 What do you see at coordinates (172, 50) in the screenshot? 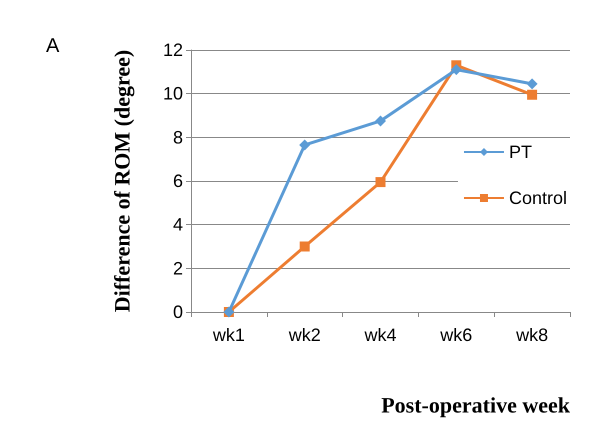
I see `y-tick-label: 12` at bounding box center [172, 50].